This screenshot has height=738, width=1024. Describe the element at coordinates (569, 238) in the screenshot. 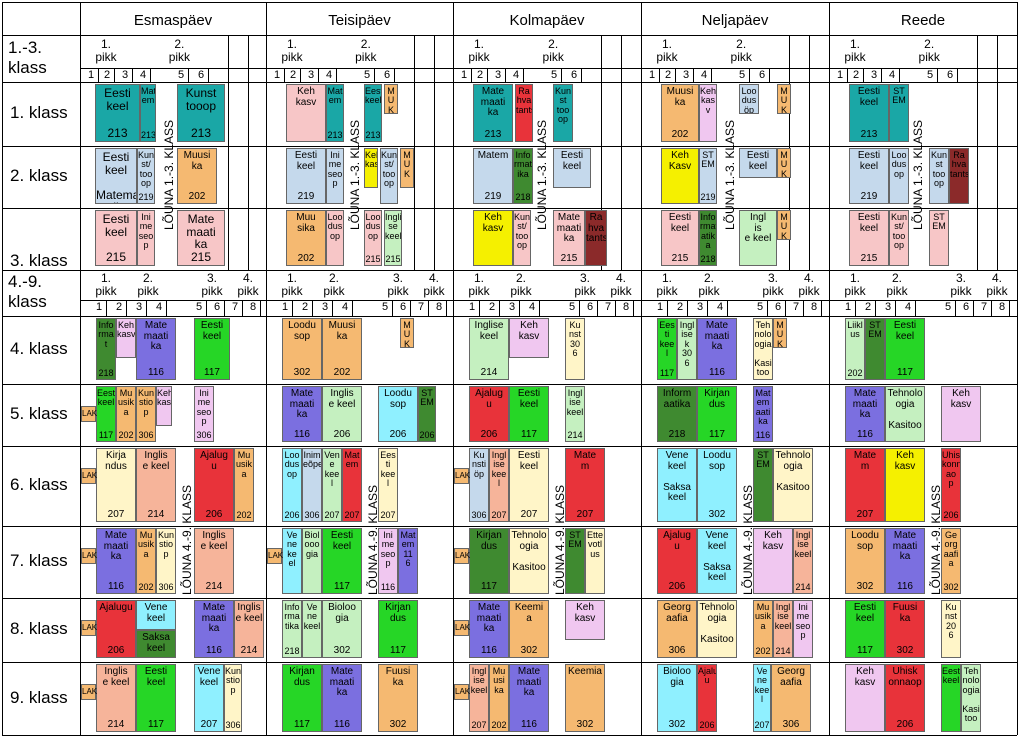

I see `lesson-block: Mate maati ka 215` at that location.